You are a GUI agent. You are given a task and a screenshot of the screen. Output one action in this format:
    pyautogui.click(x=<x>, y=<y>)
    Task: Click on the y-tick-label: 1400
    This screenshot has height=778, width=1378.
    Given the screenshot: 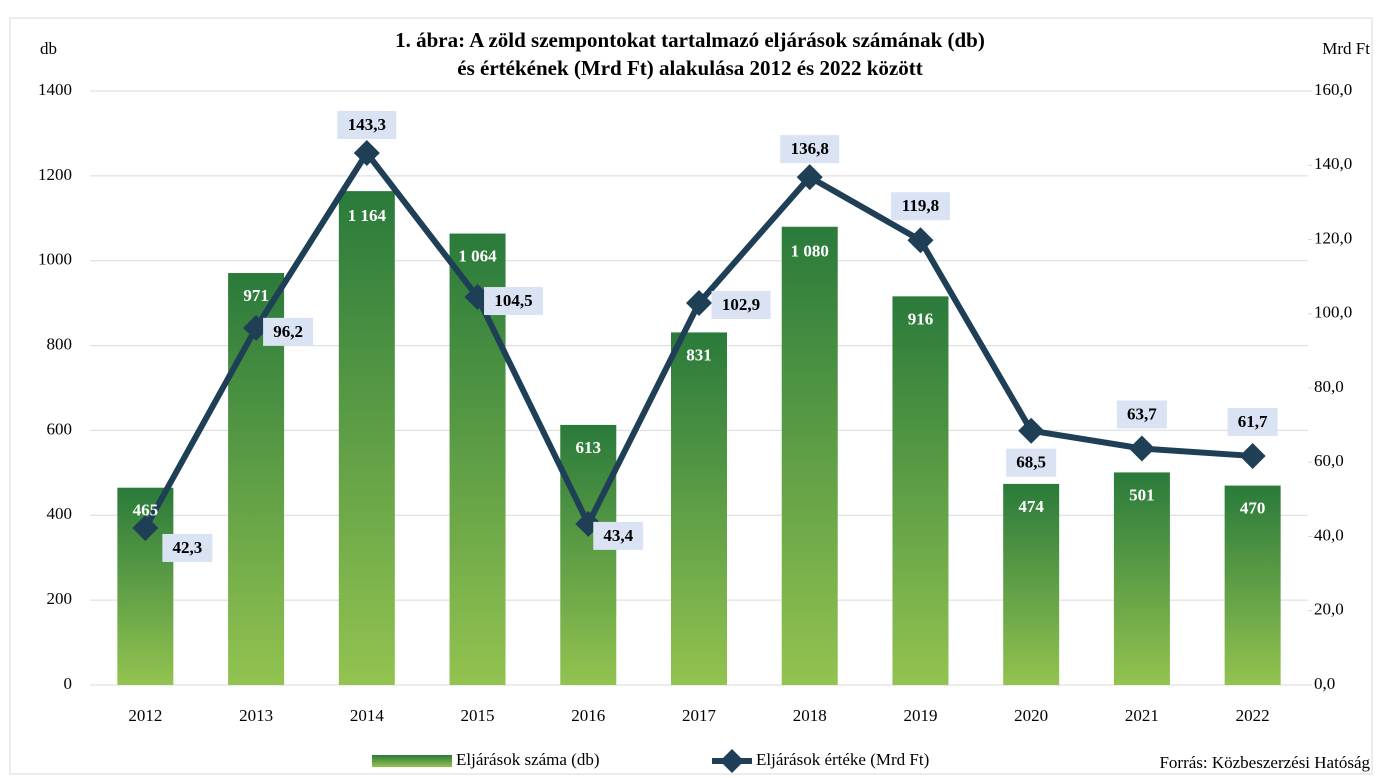 What is the action you would take?
    pyautogui.click(x=55, y=89)
    